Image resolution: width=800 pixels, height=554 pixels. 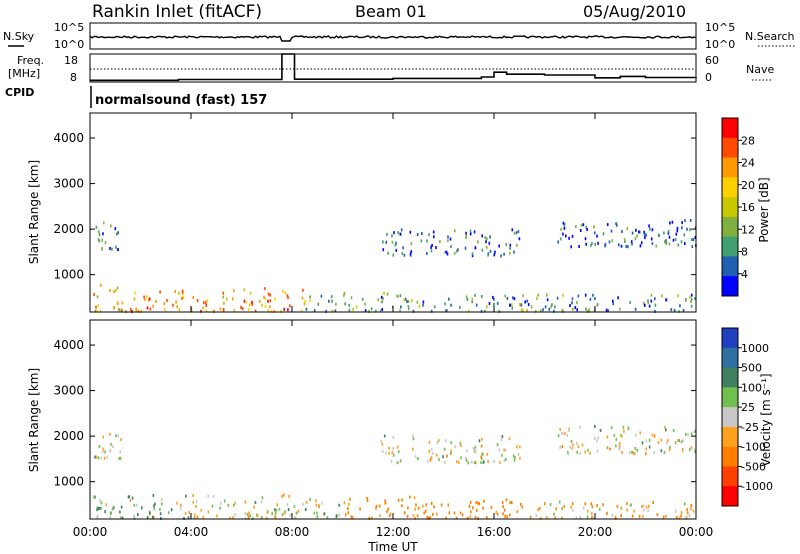 I want to click on colorbar-tick-label: 12, so click(x=748, y=229).